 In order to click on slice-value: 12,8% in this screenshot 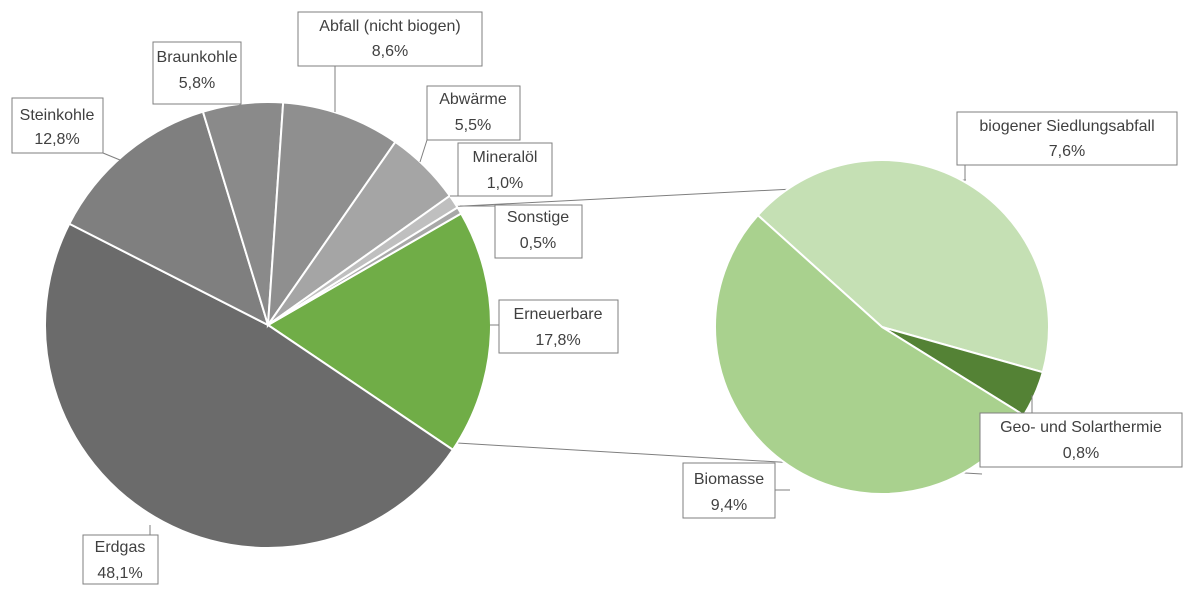, I will do `click(56, 139)`.